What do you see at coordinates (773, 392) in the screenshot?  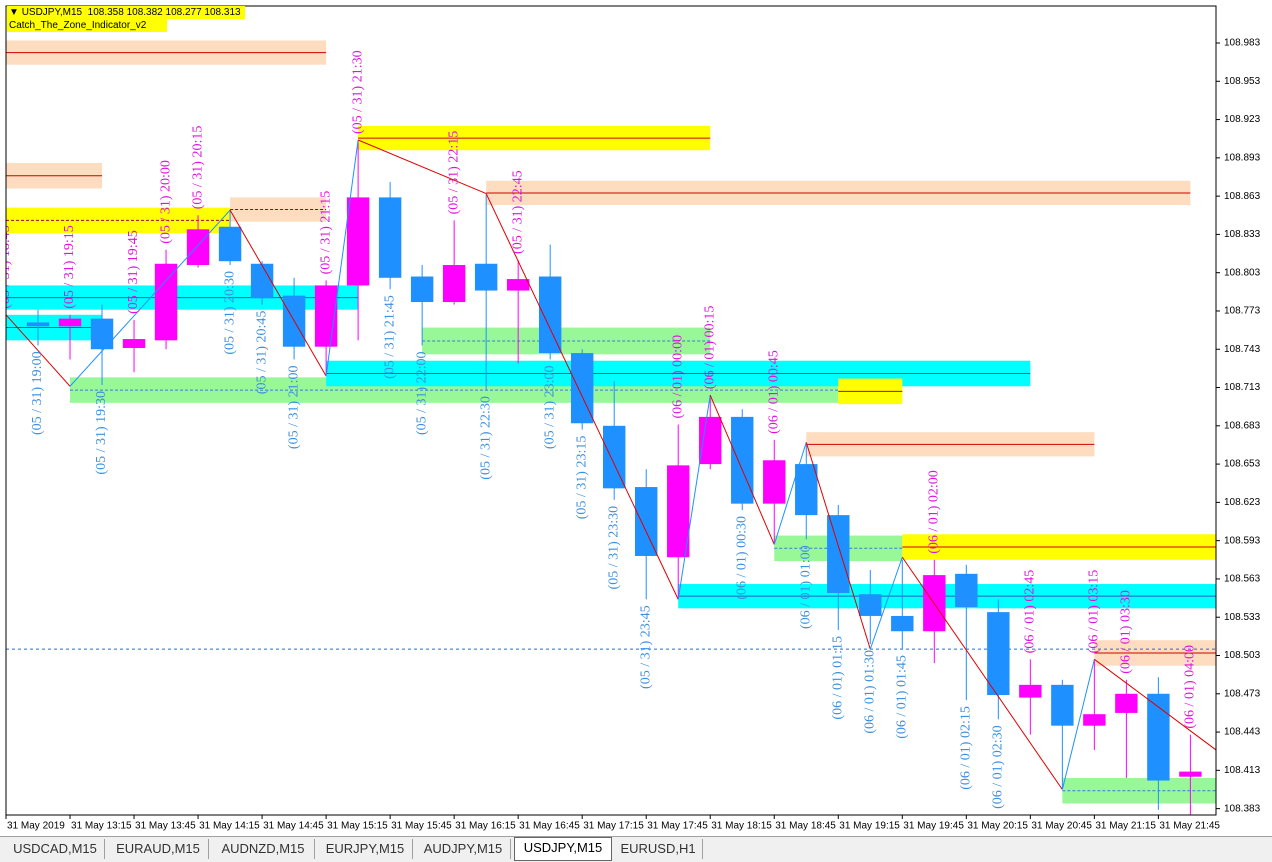 I see `high-time-label: (06 / 01) 00:45` at bounding box center [773, 392].